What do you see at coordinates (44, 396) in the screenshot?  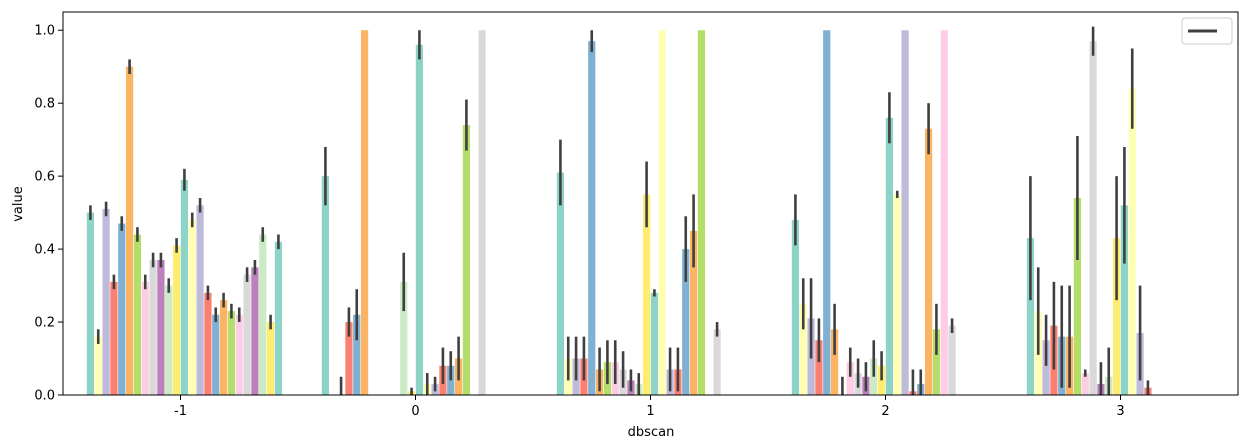 I see `y-tick-label: 0.0` at bounding box center [44, 396].